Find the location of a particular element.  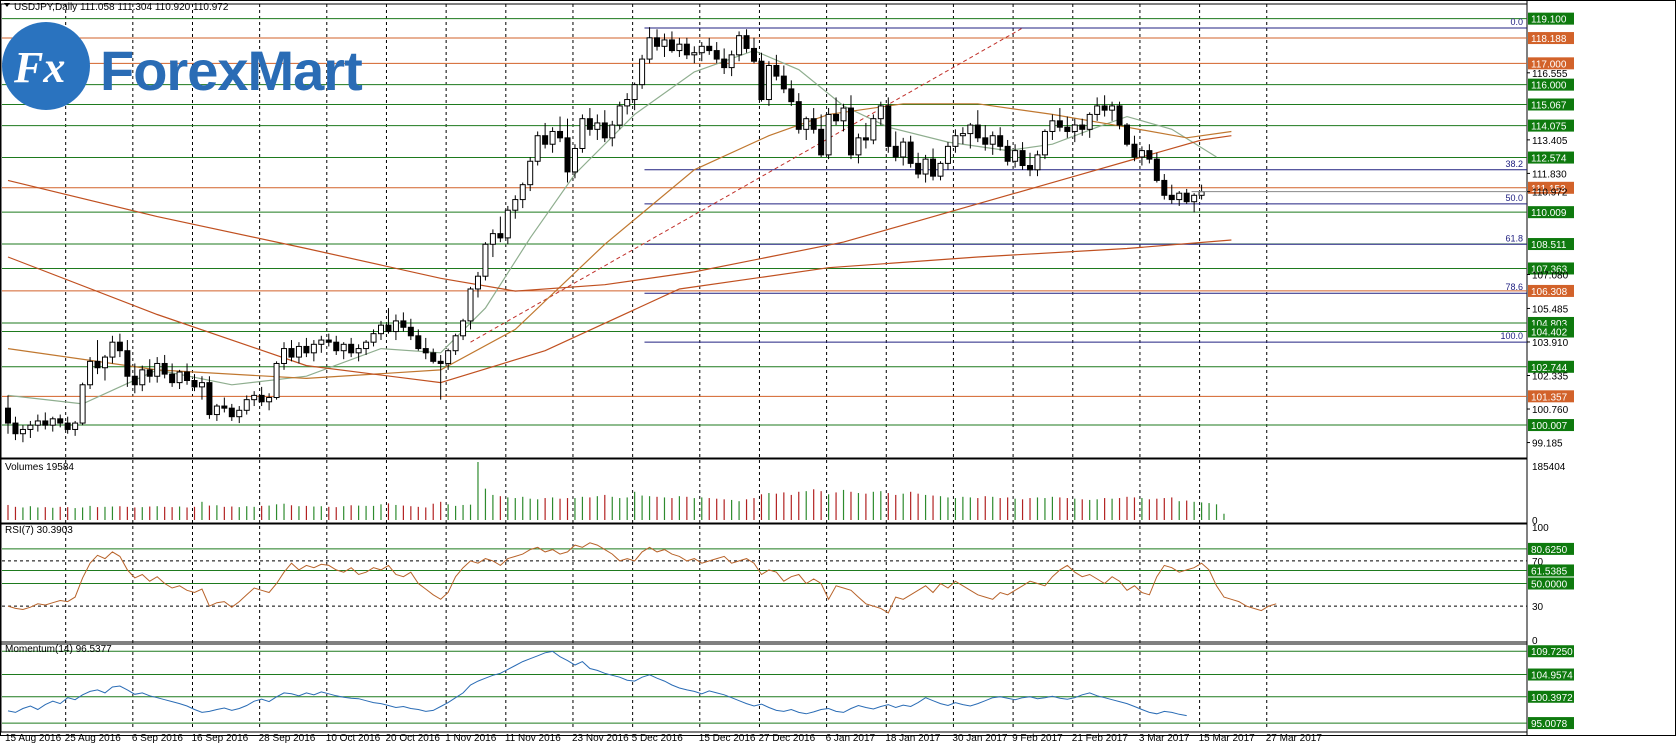

rsi-axis-label: 50.0000 is located at coordinates (1549, 585).